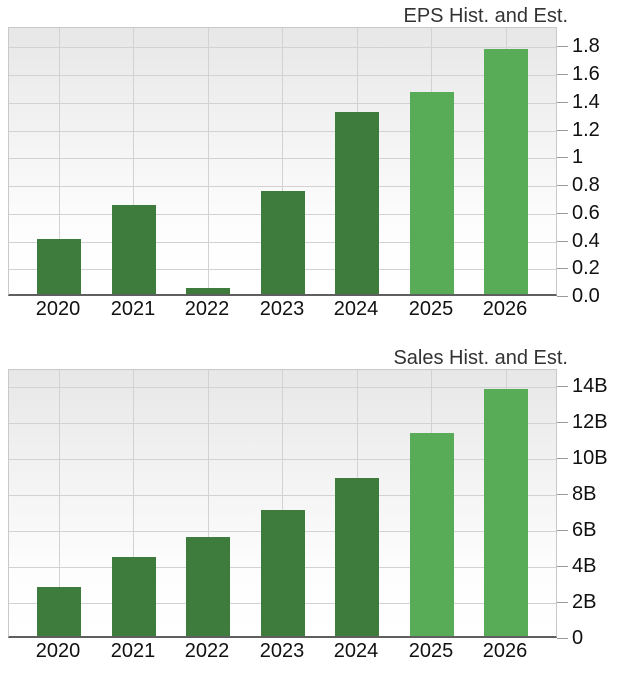 The height and width of the screenshot is (679, 620). What do you see at coordinates (310, 309) in the screenshot?
I see `eps-x-axis: 2020 2021 2022 2023 2024 2025 2026` at bounding box center [310, 309].